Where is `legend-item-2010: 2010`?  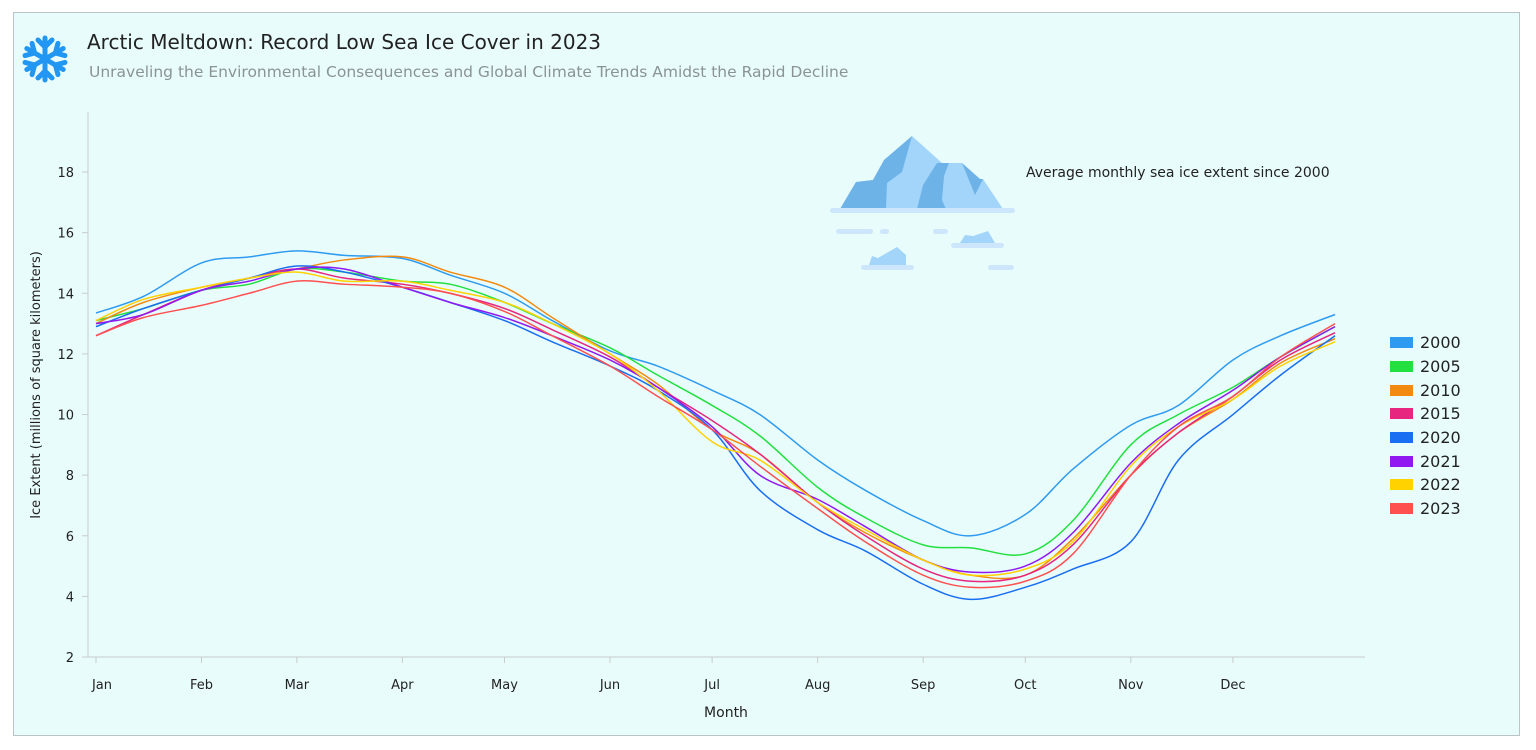
legend-item-2010: 2010 is located at coordinates (1425, 390).